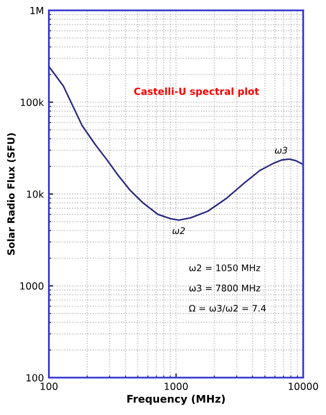 This screenshot has width=326, height=415. Describe the element at coordinates (303, 386) in the screenshot. I see `x-tick-label: 10000` at that location.